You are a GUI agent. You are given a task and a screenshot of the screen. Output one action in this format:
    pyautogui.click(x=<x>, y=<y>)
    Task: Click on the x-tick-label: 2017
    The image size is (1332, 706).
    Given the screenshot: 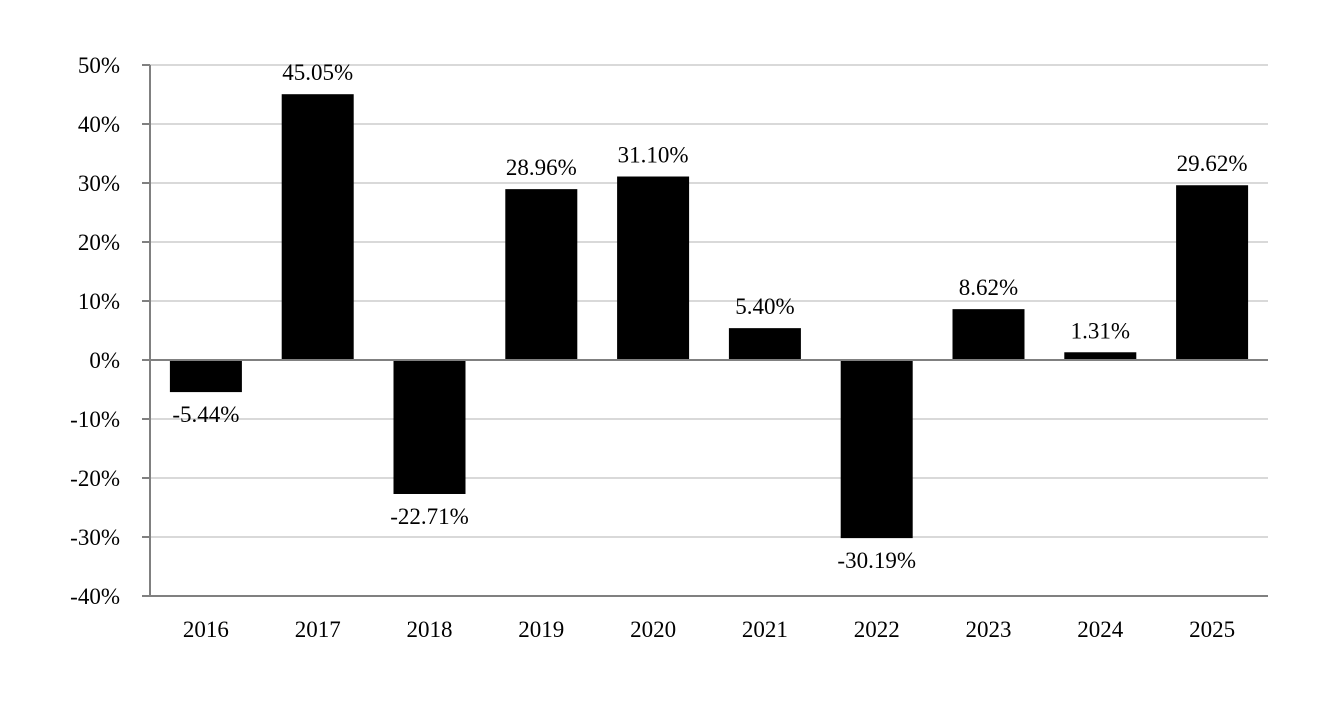 What is the action you would take?
    pyautogui.click(x=318, y=629)
    